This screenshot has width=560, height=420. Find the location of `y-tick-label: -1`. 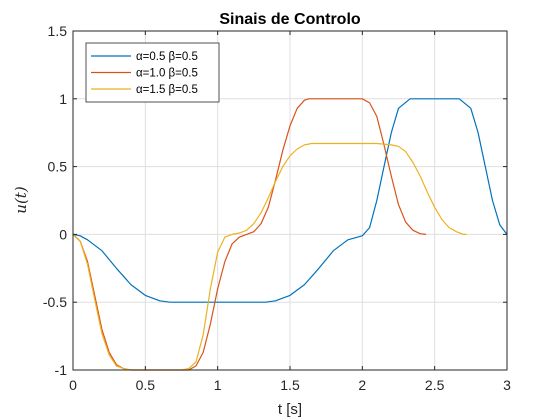

y-tick-label: -1 is located at coordinates (61, 370).